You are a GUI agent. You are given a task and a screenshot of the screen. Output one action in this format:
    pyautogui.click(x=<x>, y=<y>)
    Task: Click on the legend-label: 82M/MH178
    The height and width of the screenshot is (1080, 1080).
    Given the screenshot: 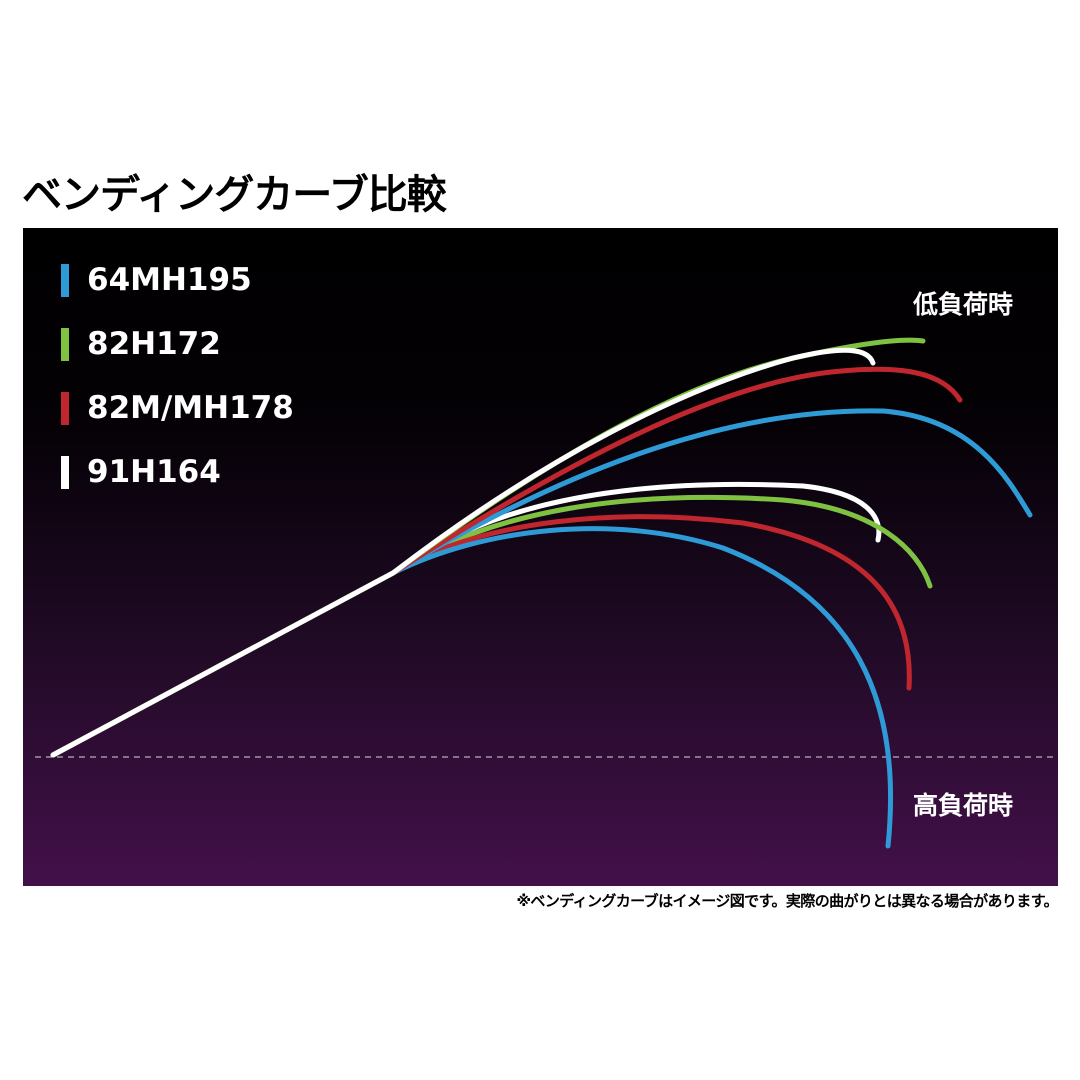 What is the action you would take?
    pyautogui.click(x=190, y=408)
    